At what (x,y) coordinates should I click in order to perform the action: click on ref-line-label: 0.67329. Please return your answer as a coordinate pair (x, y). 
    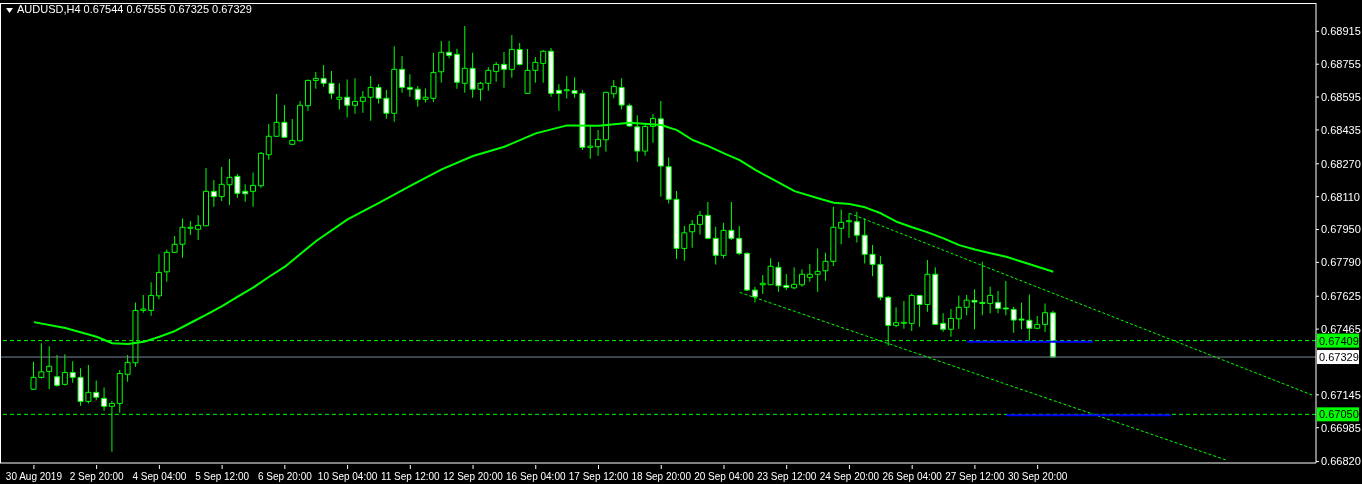
    Looking at the image, I should click on (1339, 357).